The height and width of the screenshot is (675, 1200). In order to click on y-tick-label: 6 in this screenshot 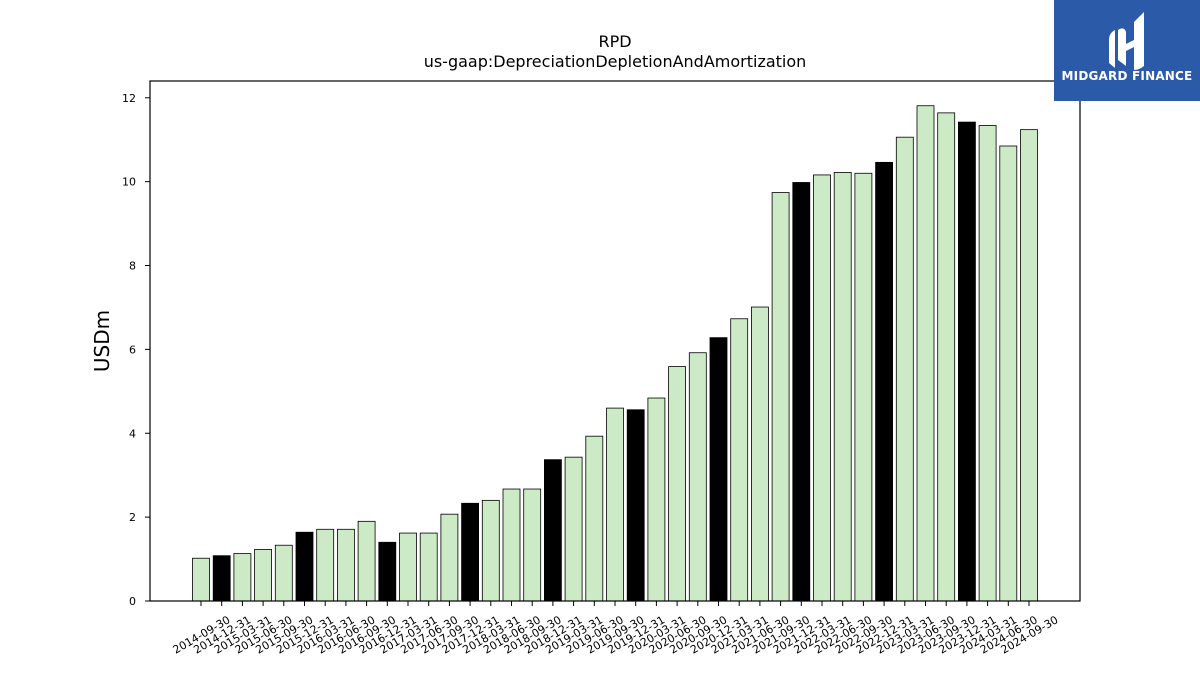, I will do `click(132, 349)`.